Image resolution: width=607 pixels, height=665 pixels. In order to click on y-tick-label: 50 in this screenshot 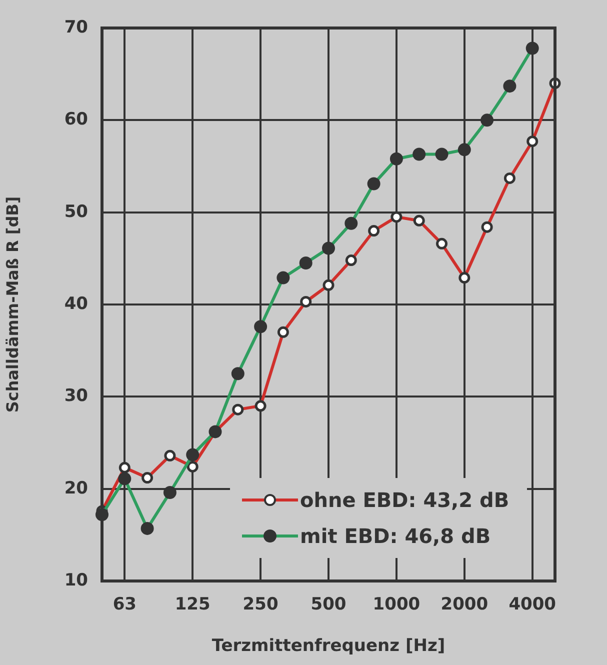, I will do `click(76, 212)`.